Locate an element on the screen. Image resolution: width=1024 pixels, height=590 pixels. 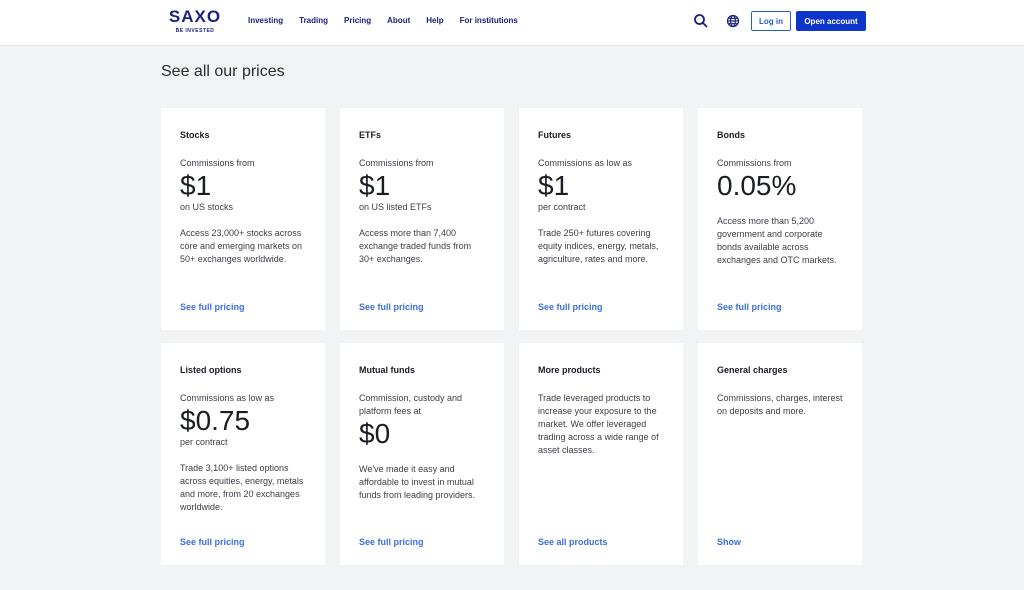
nav-help: Help is located at coordinates (435, 20).